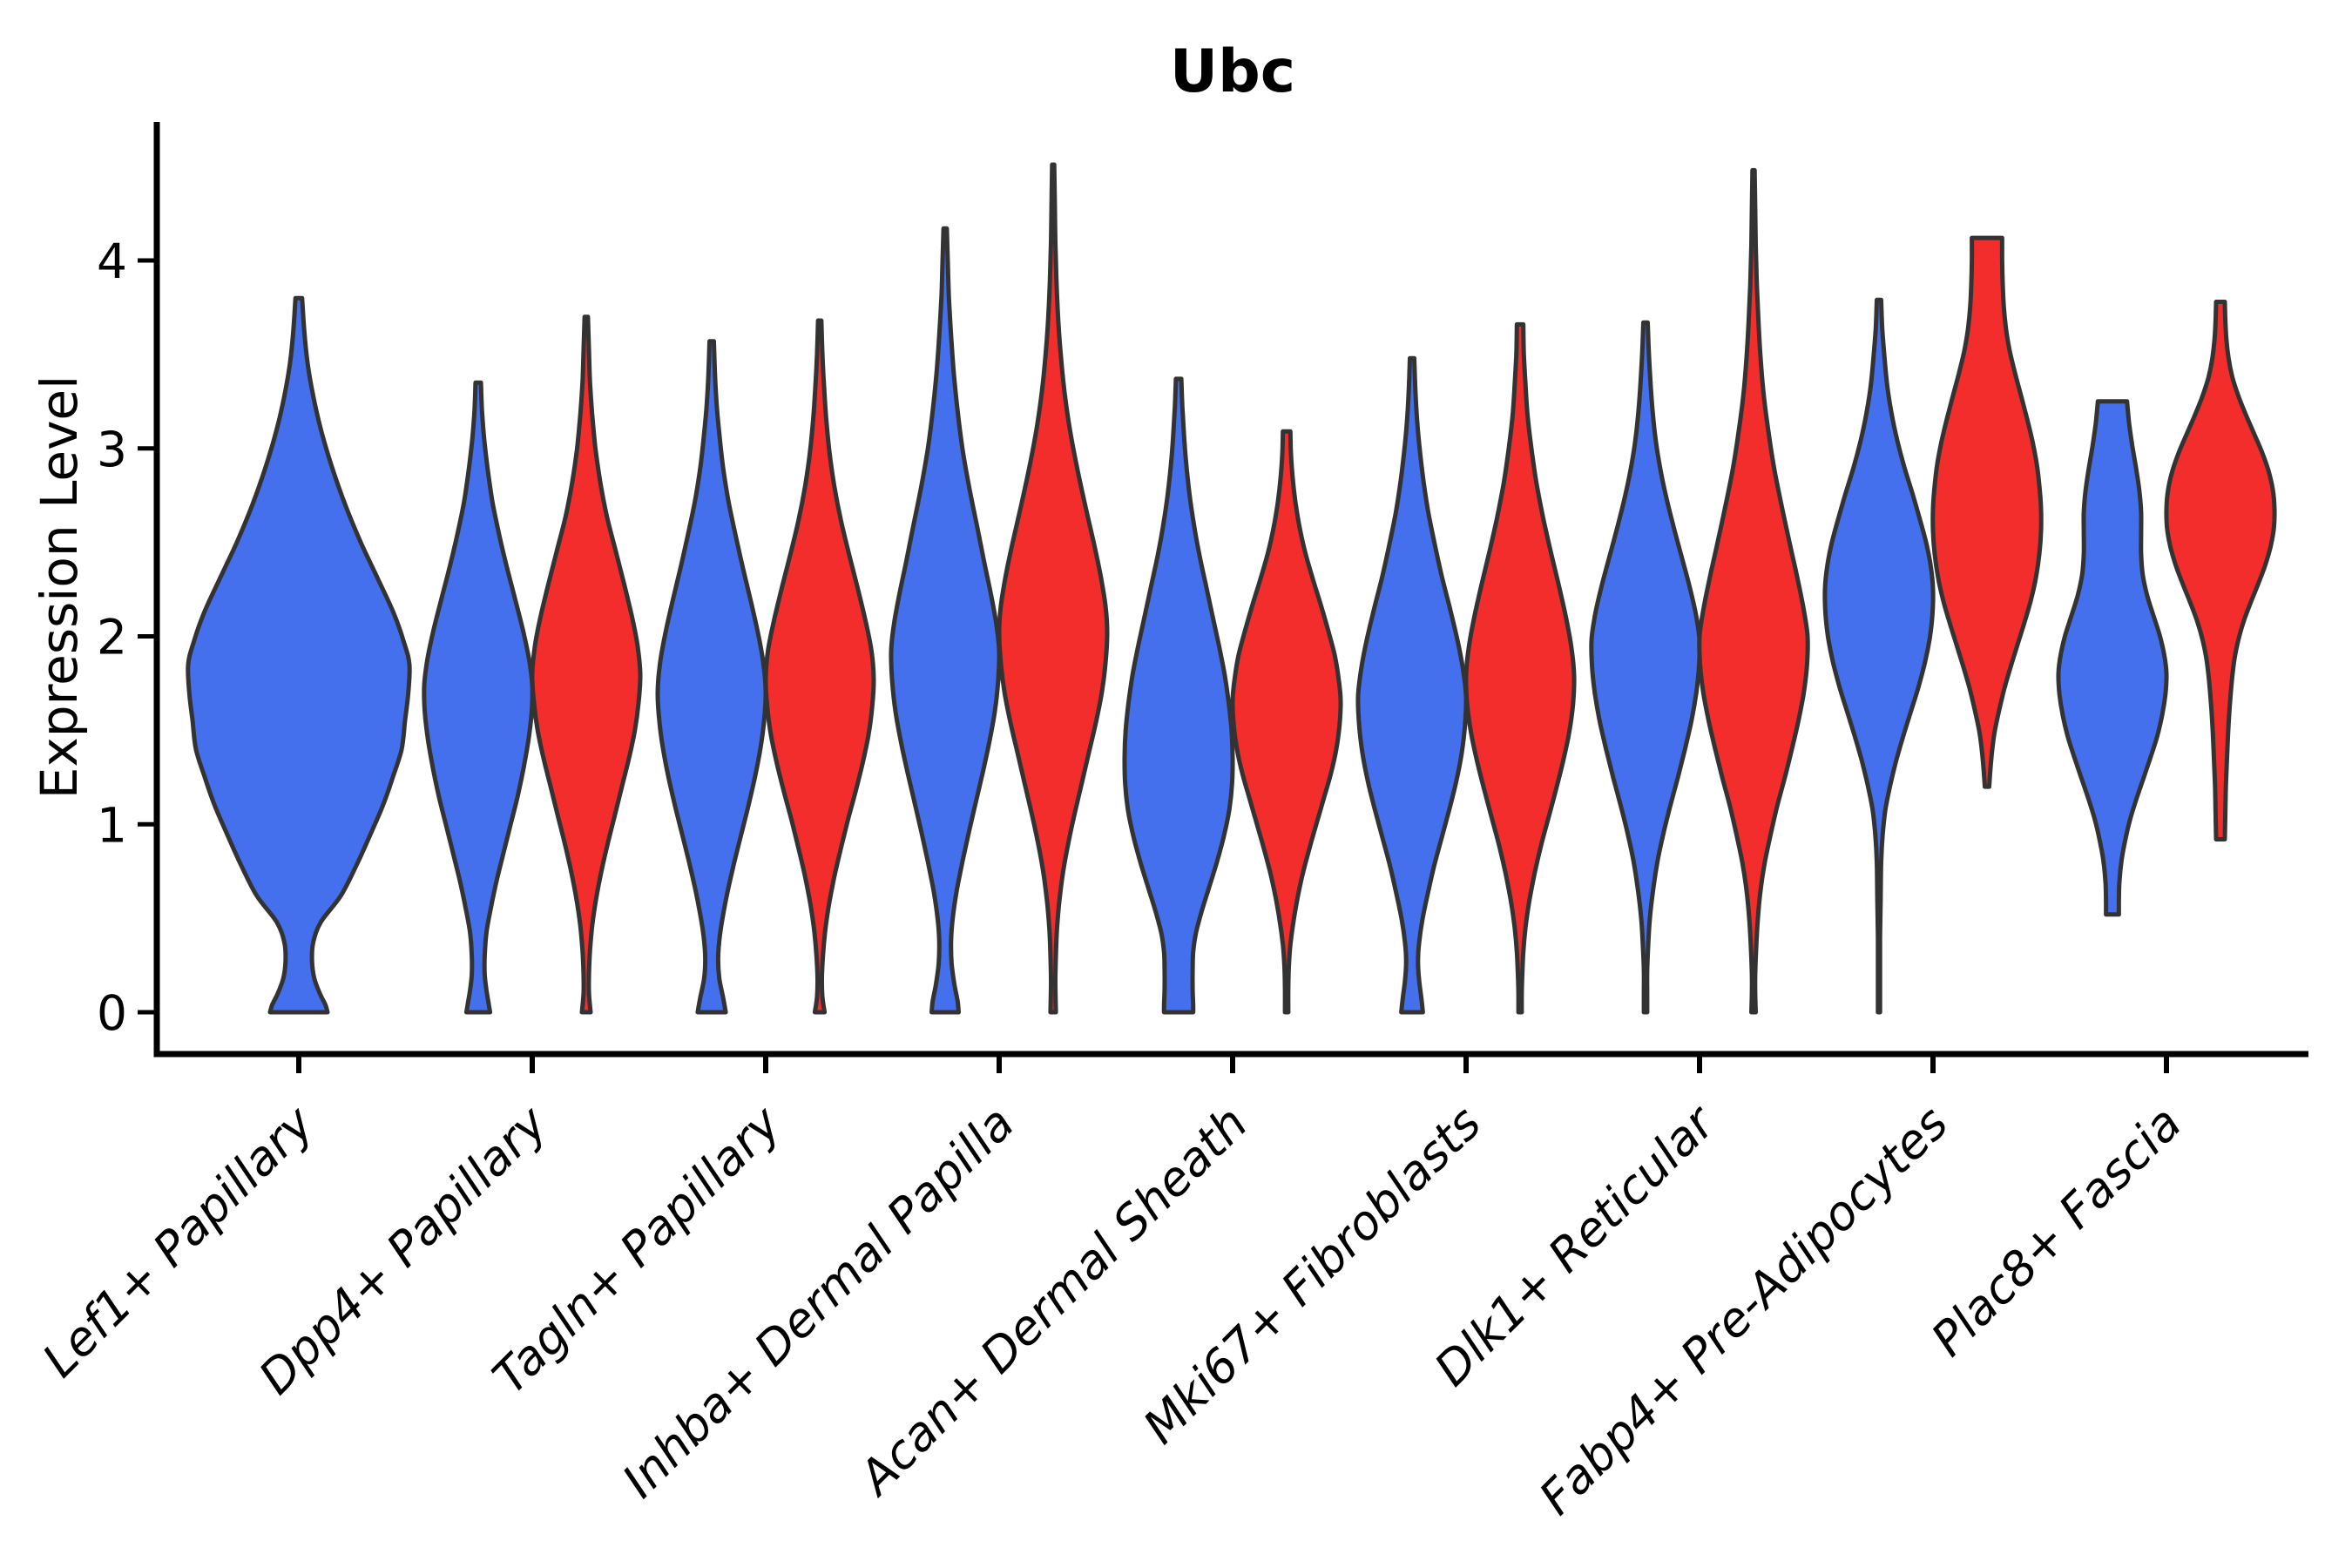 The height and width of the screenshot is (1568, 2352). I want to click on y-tick-label-1: 1, so click(112, 825).